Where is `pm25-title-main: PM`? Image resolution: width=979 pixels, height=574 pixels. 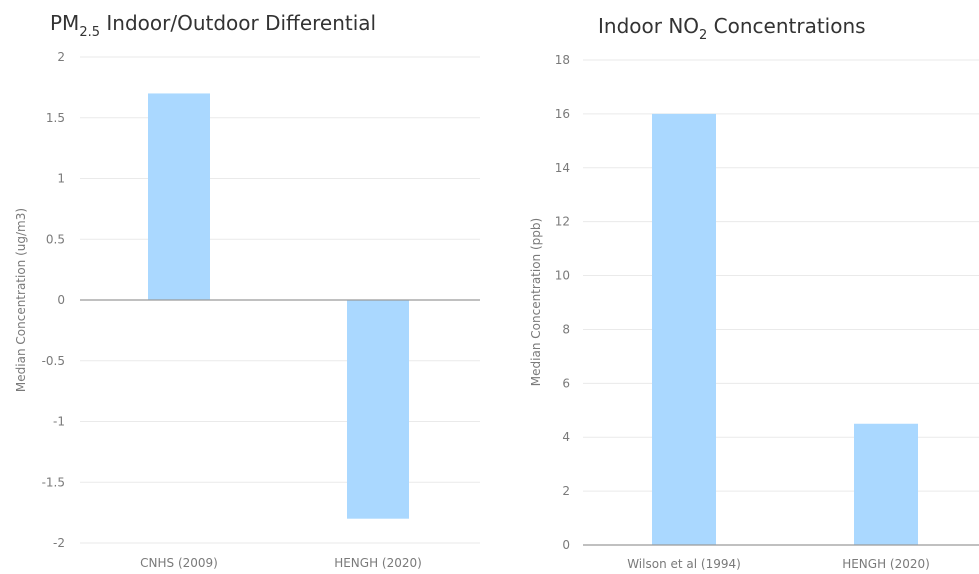 pm25-title-main: PM is located at coordinates (64, 23).